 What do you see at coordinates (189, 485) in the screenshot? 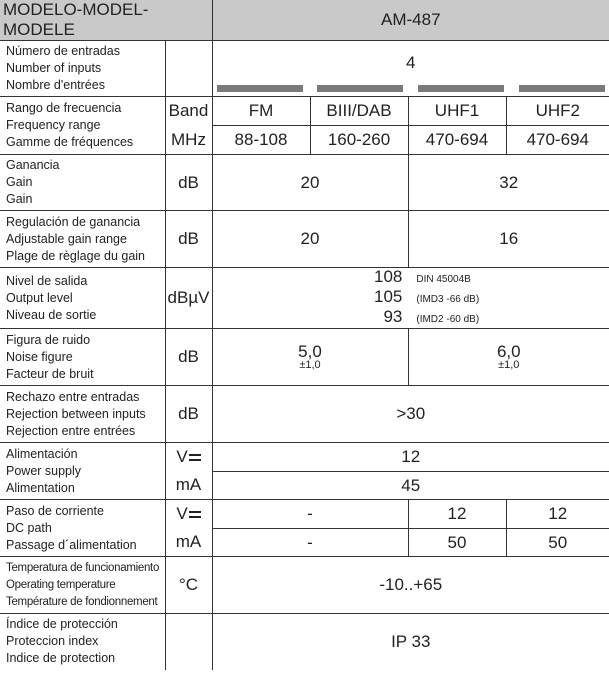
I see `unit-power-ma: mA` at bounding box center [189, 485].